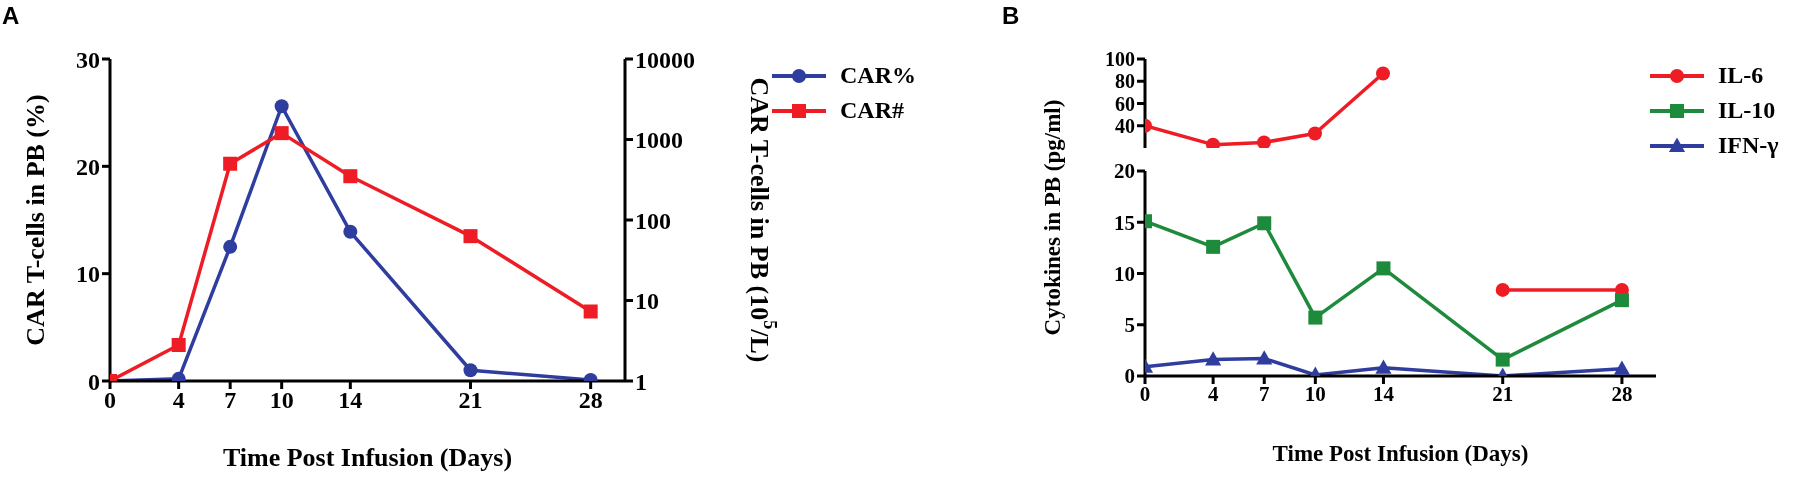 The width and height of the screenshot is (1793, 478). What do you see at coordinates (659, 140) in the screenshot?
I see `y2-tick-label: 1000` at bounding box center [659, 140].